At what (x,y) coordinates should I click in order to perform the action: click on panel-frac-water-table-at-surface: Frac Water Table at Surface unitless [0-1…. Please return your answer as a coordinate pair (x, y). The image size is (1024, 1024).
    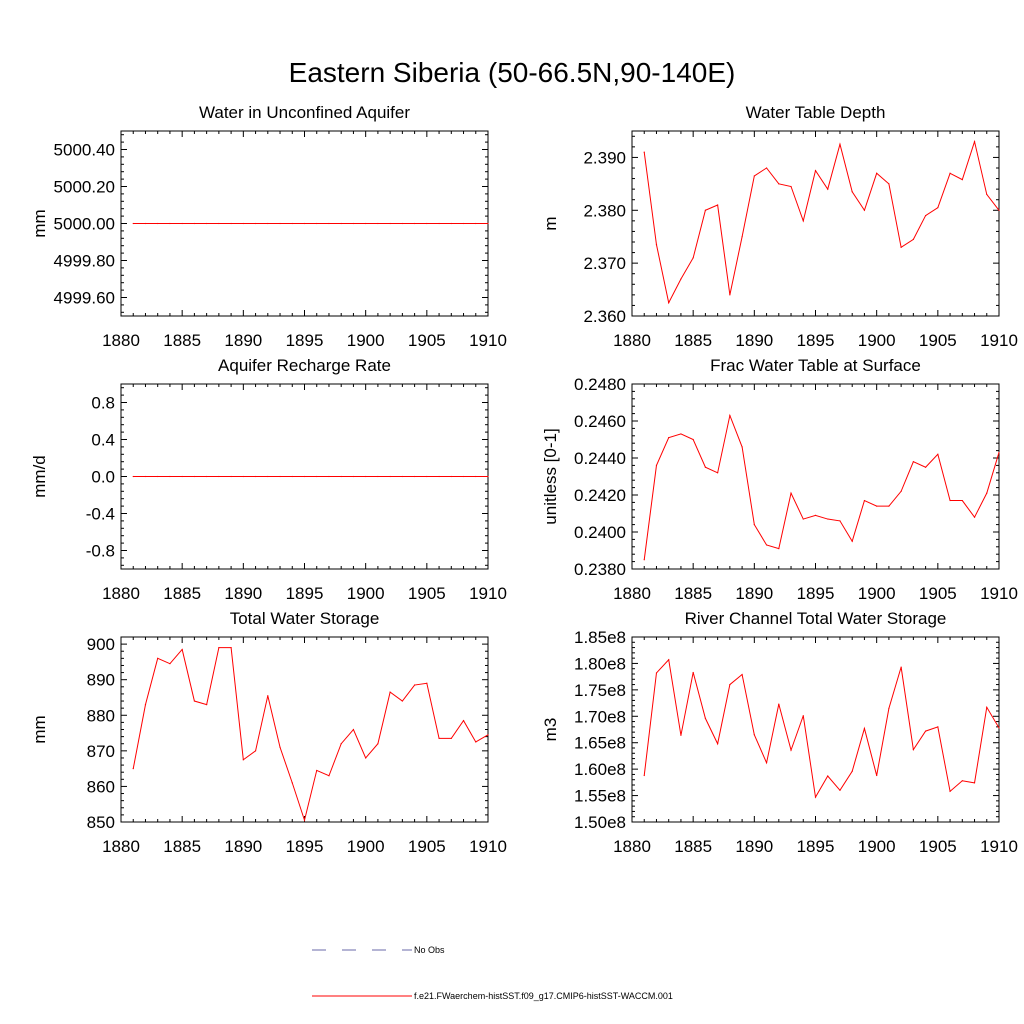
    Looking at the image, I should click on (779, 479).